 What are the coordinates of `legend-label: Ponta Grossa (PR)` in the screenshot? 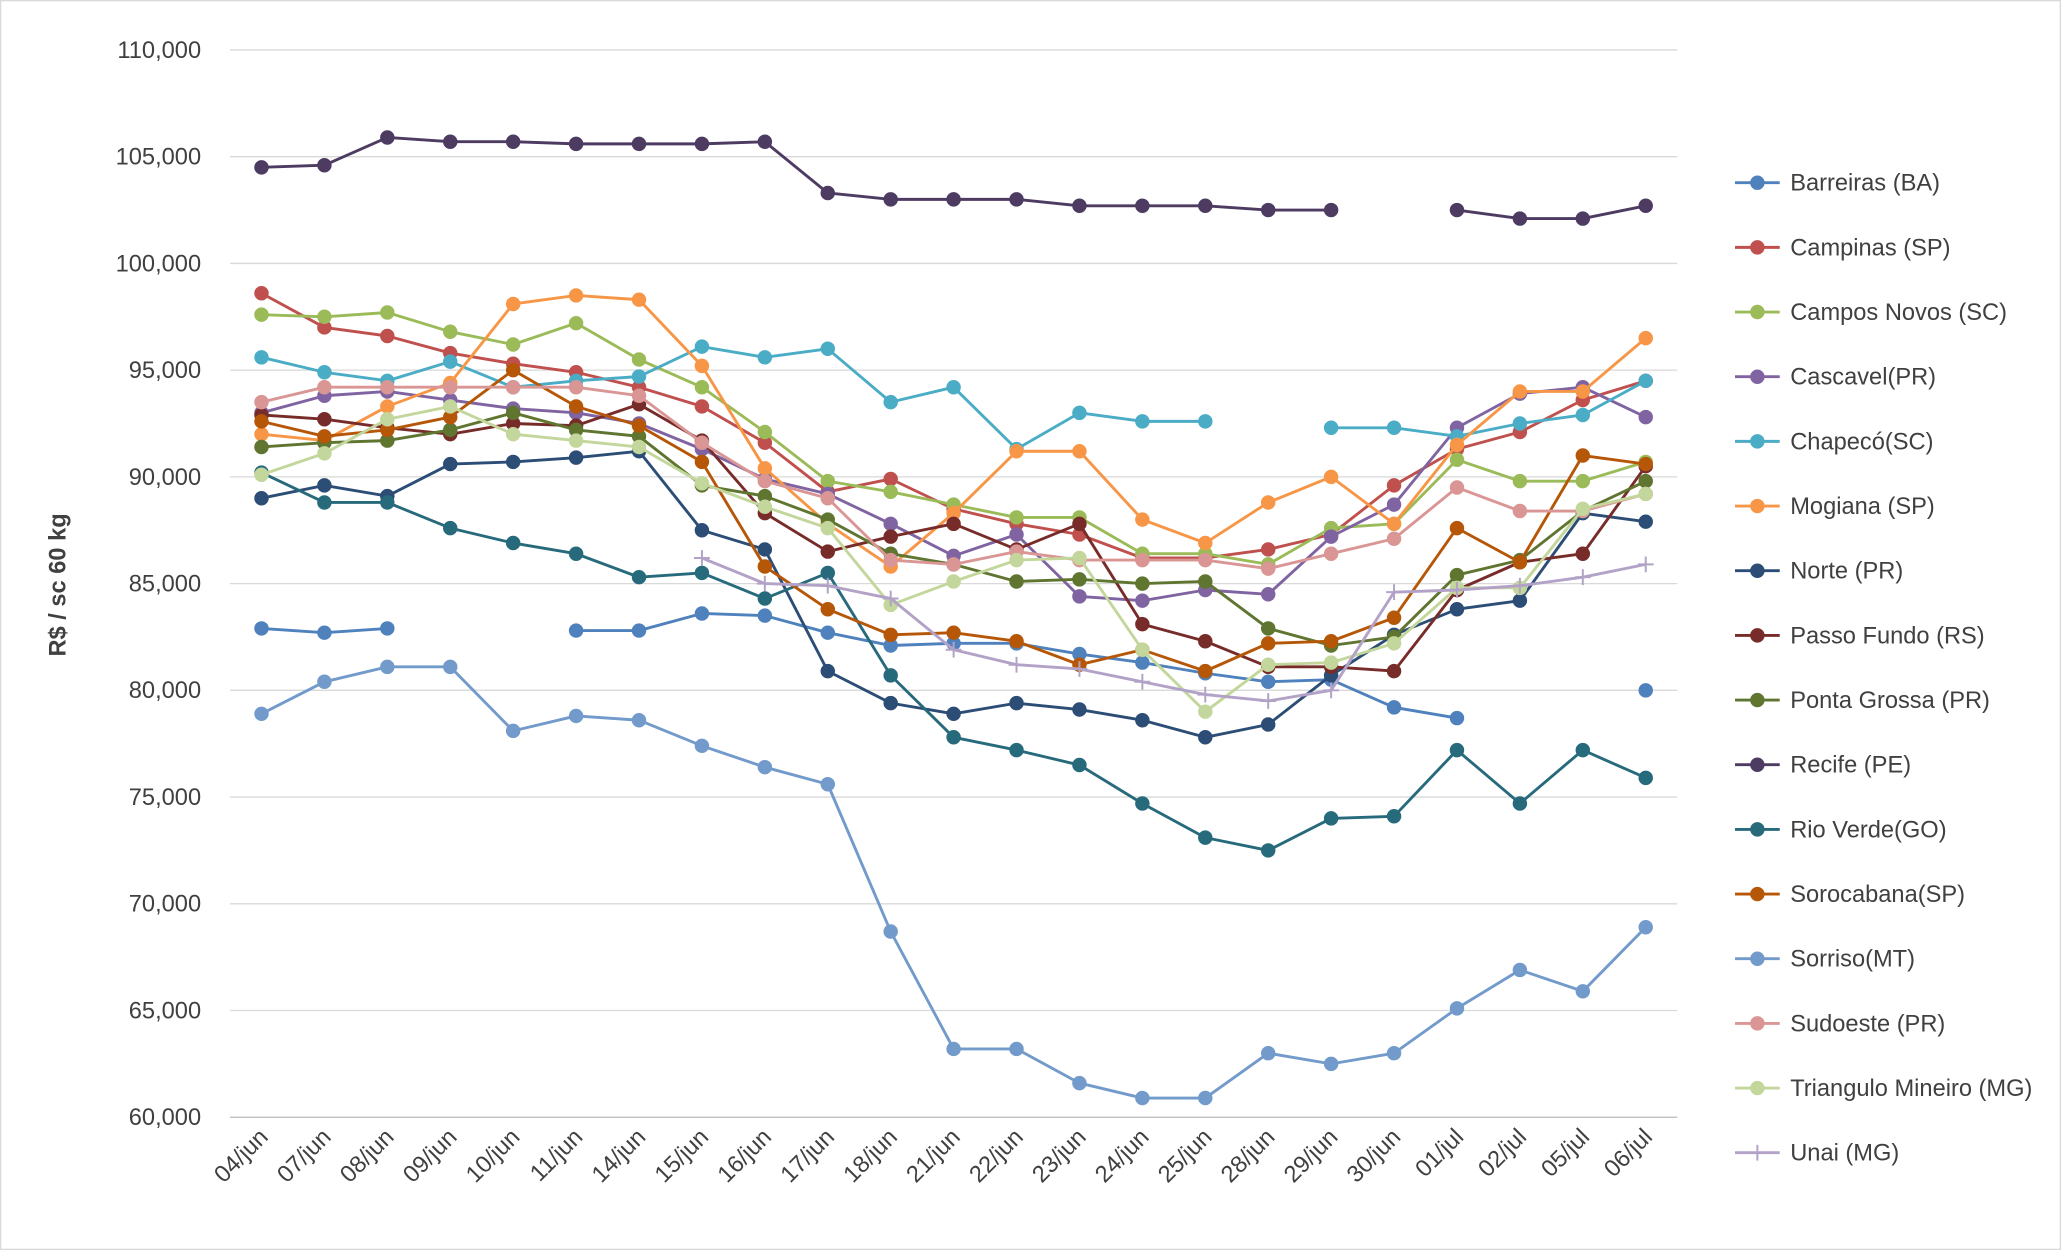 It's located at (1890, 701).